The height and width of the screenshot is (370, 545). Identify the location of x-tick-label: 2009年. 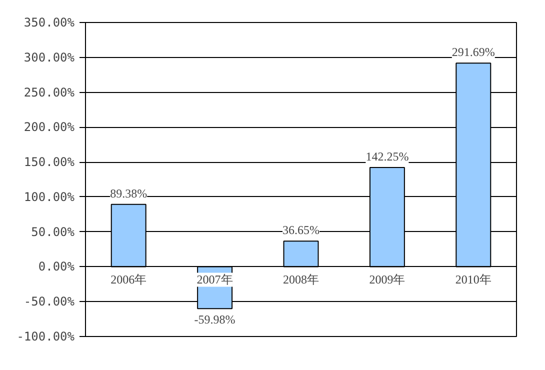
(387, 279).